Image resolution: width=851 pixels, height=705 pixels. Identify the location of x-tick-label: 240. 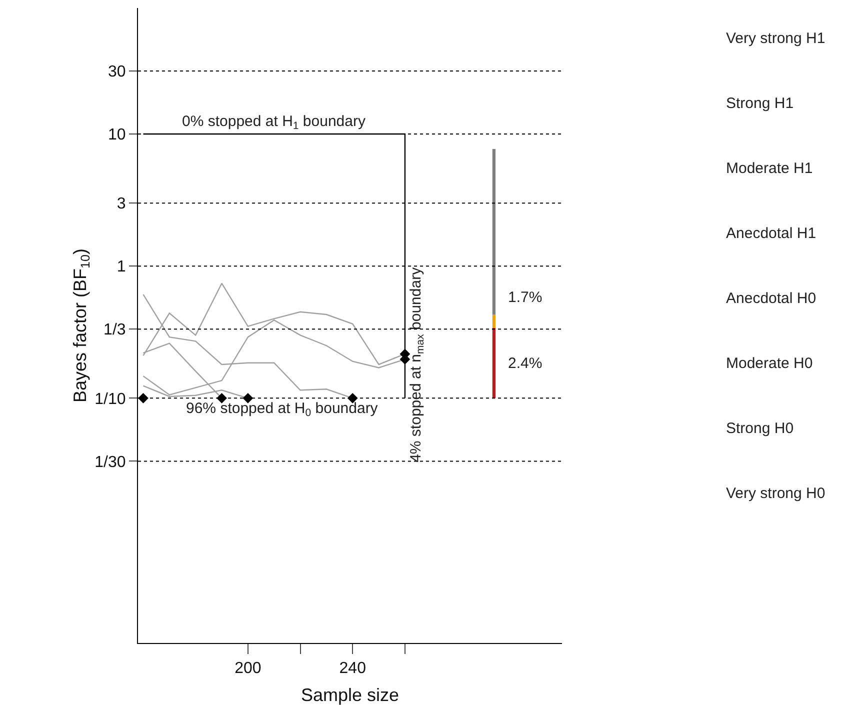
(352, 669).